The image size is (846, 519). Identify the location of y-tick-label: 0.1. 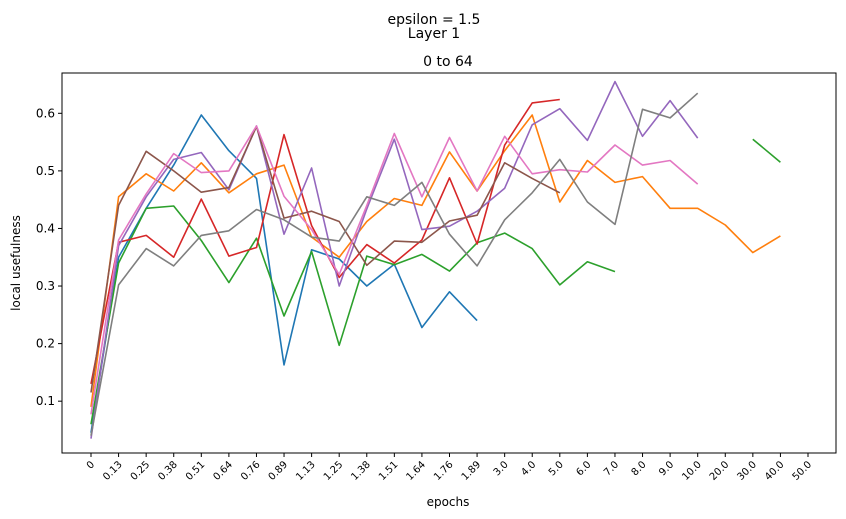
(45, 401).